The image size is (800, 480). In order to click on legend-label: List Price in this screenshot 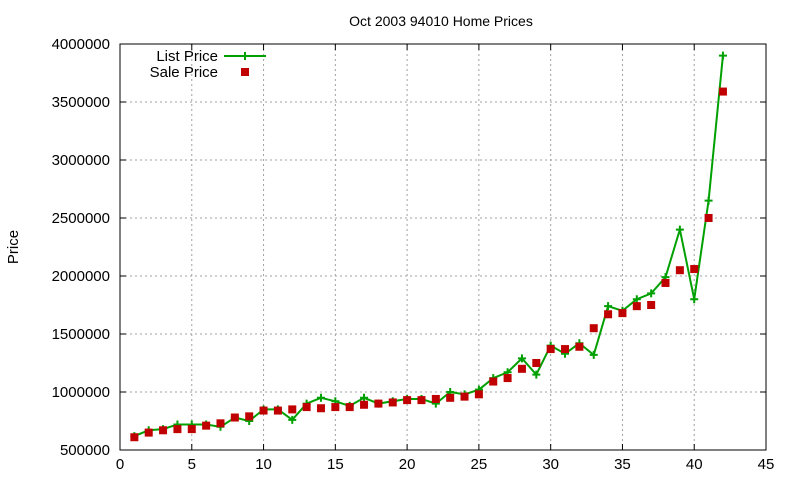, I will do `click(187, 56)`.